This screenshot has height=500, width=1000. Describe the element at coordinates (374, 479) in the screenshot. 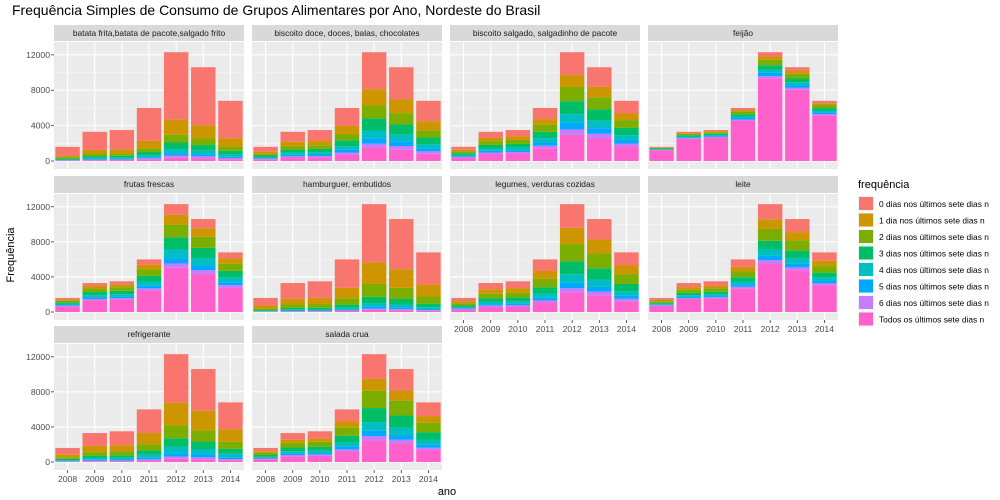

I see `x-tick-label: 2012` at that location.